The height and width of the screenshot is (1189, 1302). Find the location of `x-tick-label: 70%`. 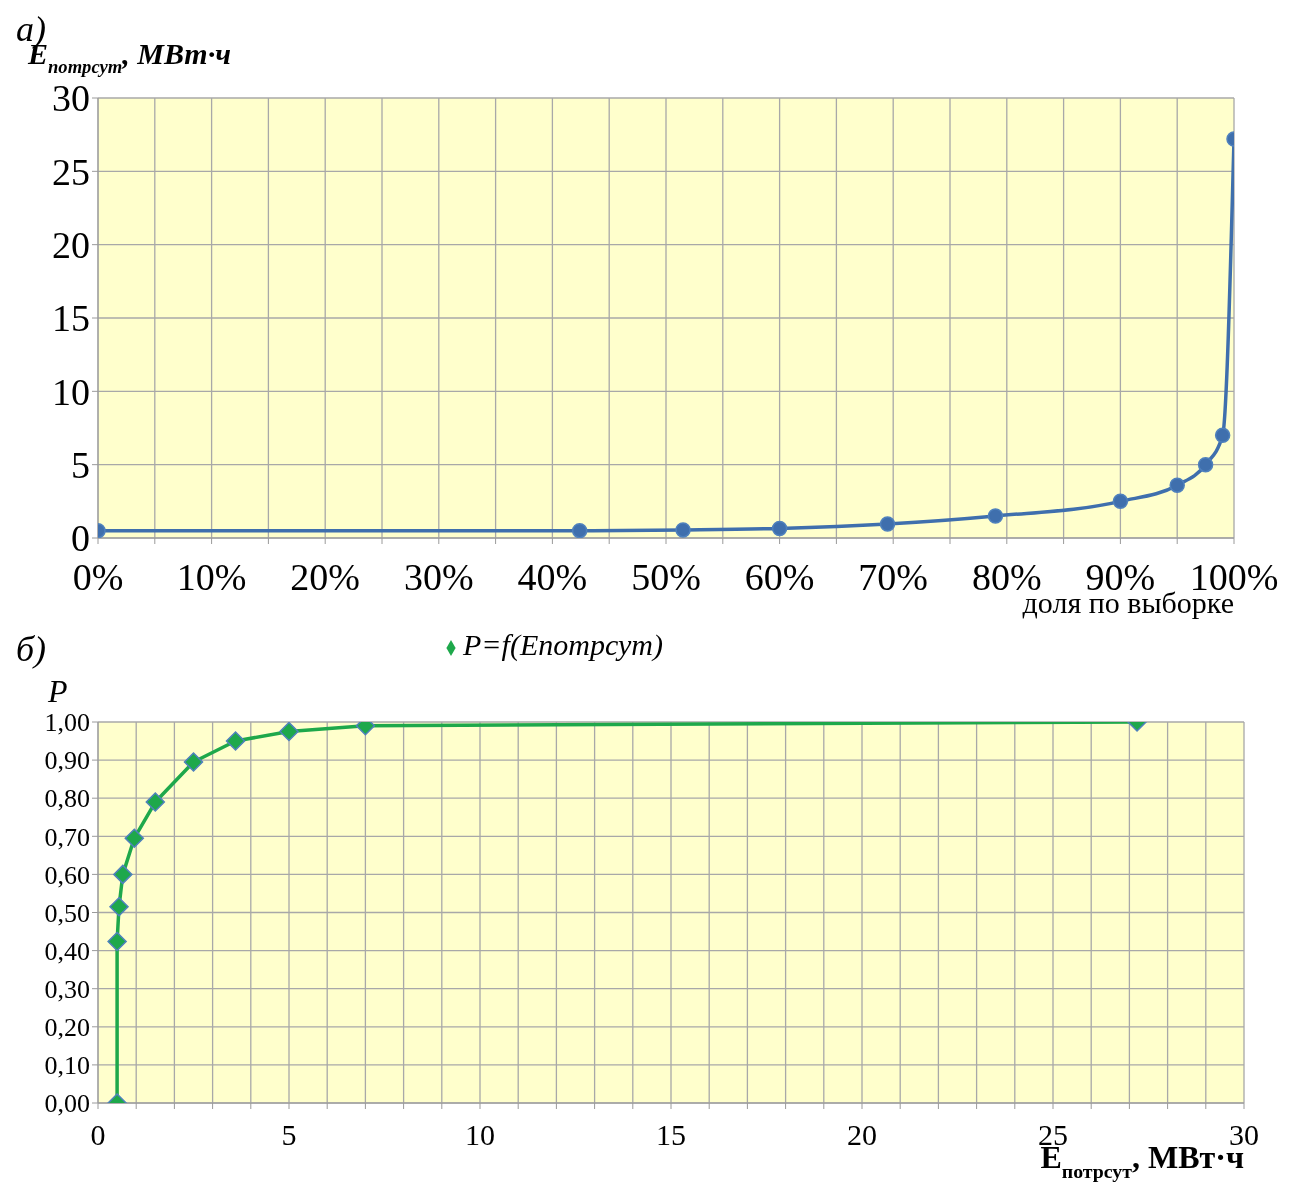

x-tick-label: 70% is located at coordinates (893, 576).